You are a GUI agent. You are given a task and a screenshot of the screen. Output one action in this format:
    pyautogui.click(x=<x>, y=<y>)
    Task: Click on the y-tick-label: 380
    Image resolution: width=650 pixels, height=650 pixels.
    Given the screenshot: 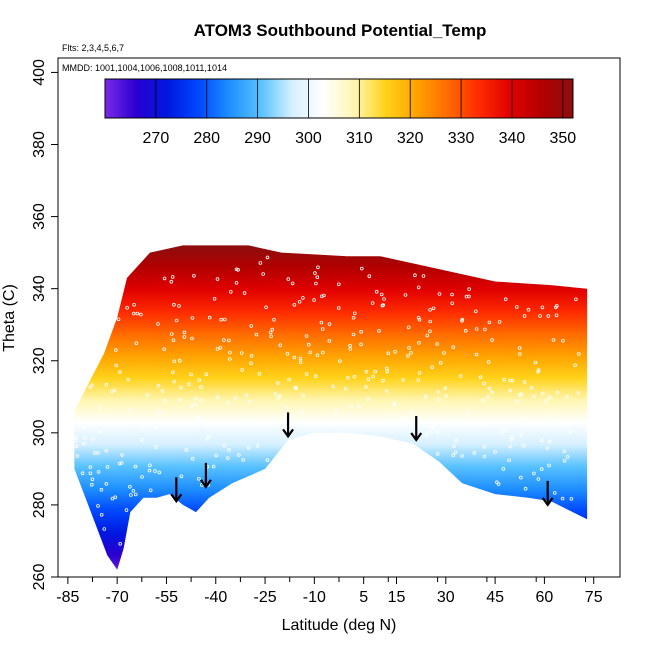 What is the action you would take?
    pyautogui.click(x=39, y=144)
    